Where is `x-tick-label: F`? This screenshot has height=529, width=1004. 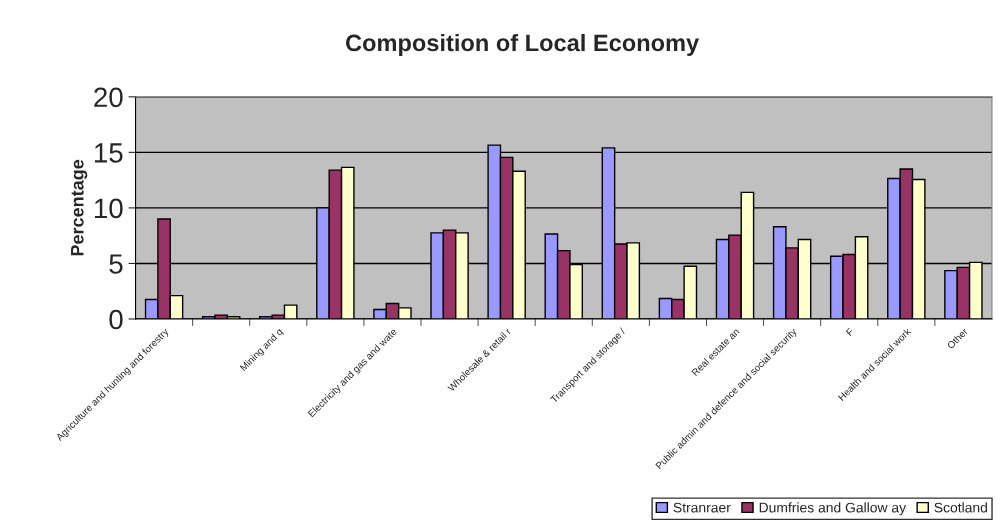
x-tick-label: F is located at coordinates (849, 331).